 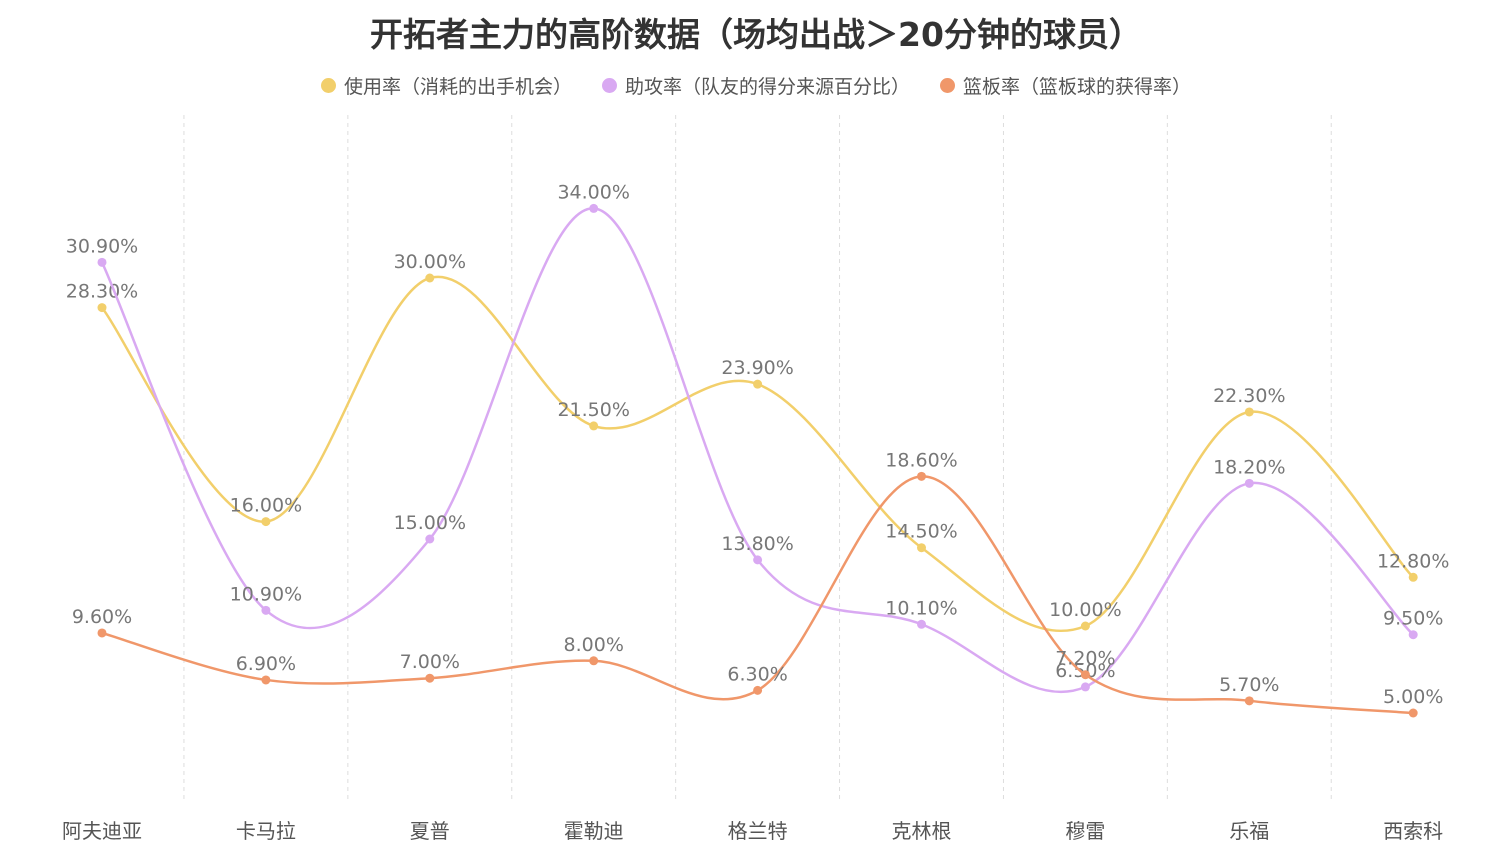 What do you see at coordinates (102, 617) in the screenshot?
I see `data-label-rebound: 9.60%` at bounding box center [102, 617].